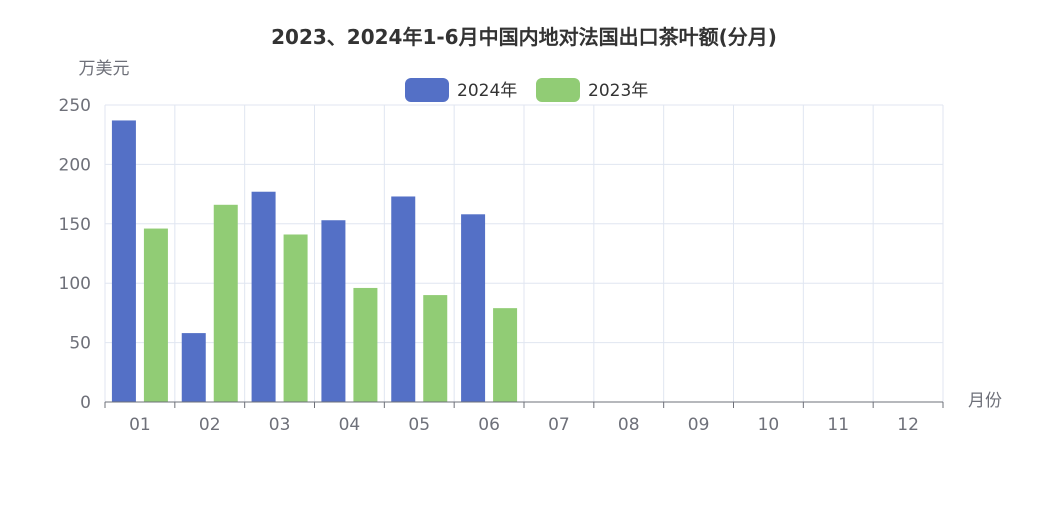 This screenshot has width=1047, height=527. I want to click on legend-label: 2024年, so click(487, 91).